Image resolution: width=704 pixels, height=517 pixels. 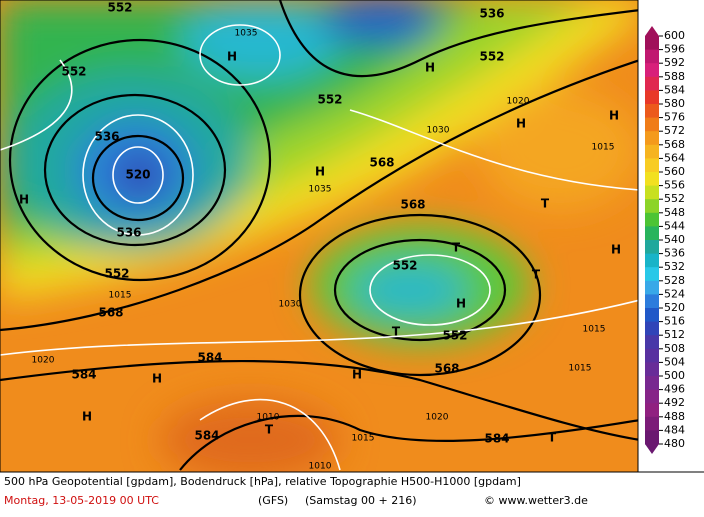 What do you see at coordinates (674, 76) in the screenshot?
I see `colorbar-label: 588` at bounding box center [674, 76].